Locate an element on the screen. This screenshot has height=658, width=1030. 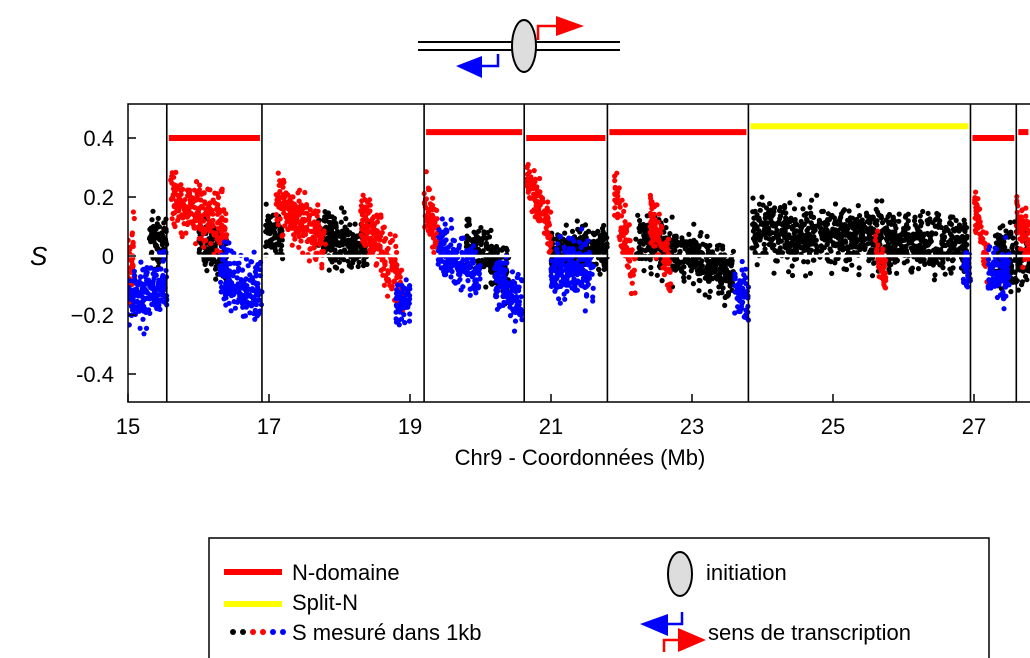
x-tick-label: 15 is located at coordinates (128, 426).